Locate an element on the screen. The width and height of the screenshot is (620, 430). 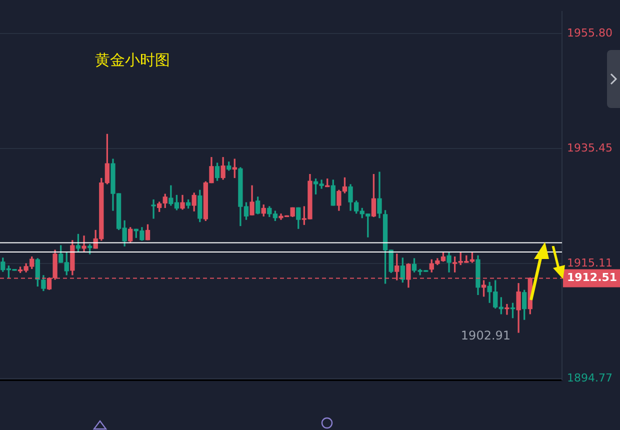
y-tick-label: 1955.80 is located at coordinates (589, 33).